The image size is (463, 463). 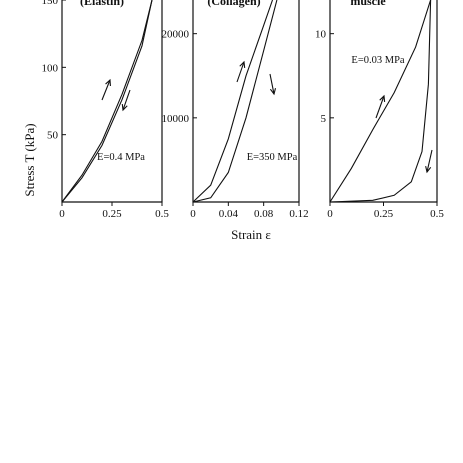 I want to click on y-tick-label: 10, so click(x=321, y=35).